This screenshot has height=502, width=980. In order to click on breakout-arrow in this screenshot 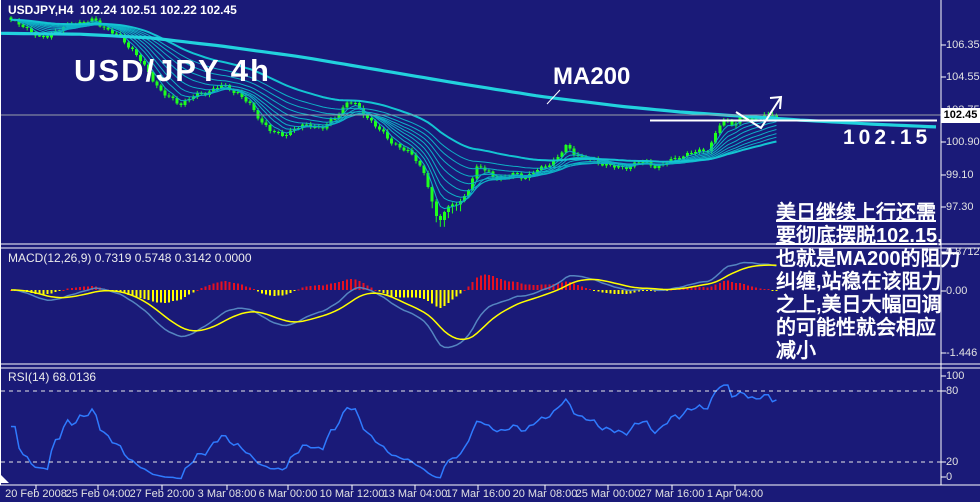, I will do `click(758, 113)`.